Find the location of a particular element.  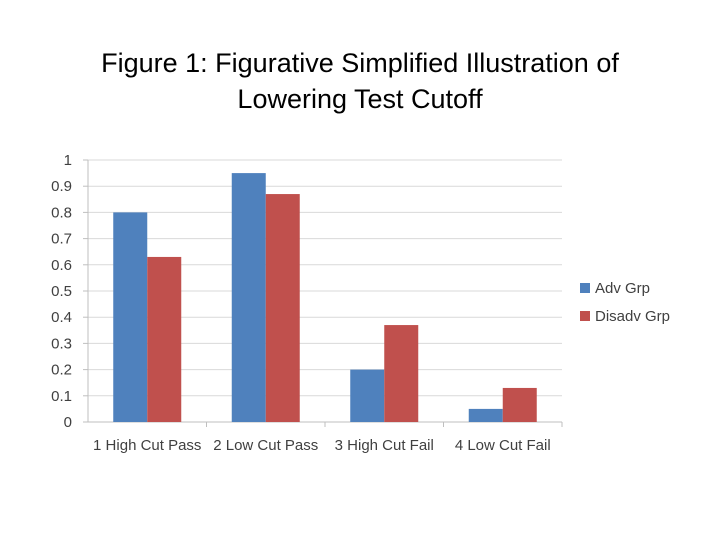

y-tick-label: 0 is located at coordinates (68, 422).